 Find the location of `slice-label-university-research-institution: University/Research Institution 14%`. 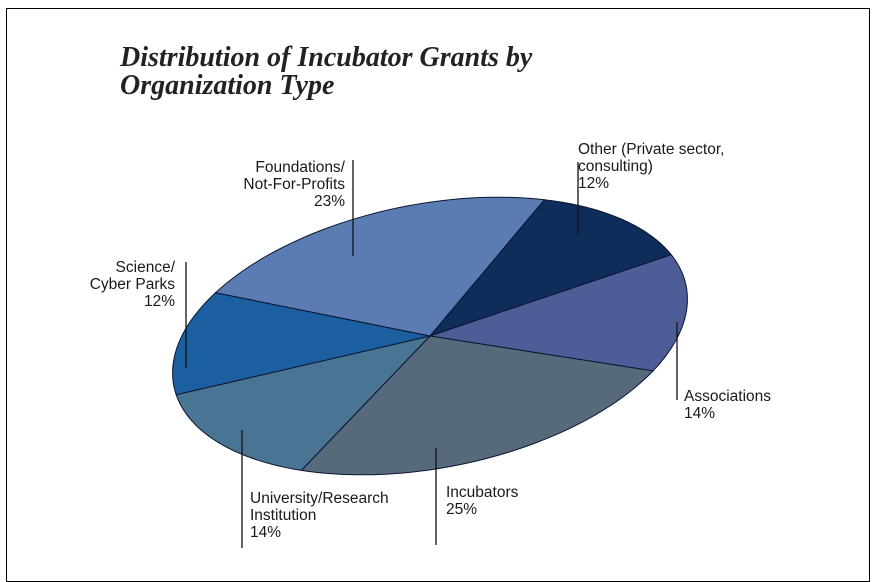

slice-label-university-research-institution: University/Research Institution 14% is located at coordinates (319, 515).